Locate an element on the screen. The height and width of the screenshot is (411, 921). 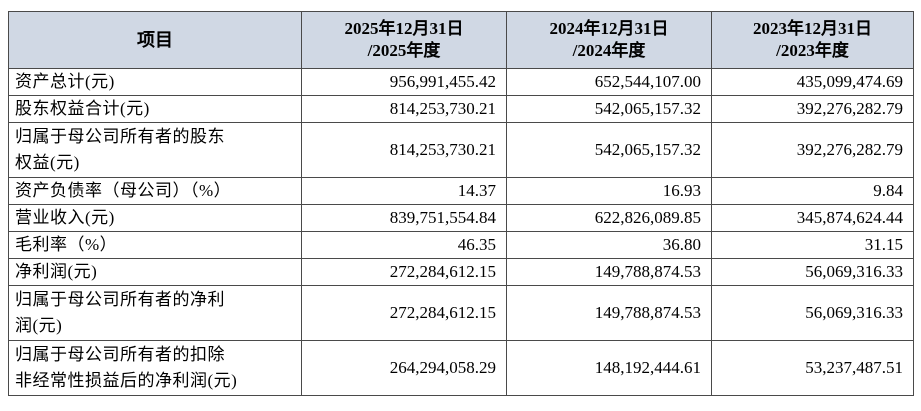
header-2023: 2023年12月31日 /2023年度 is located at coordinates (812, 40).